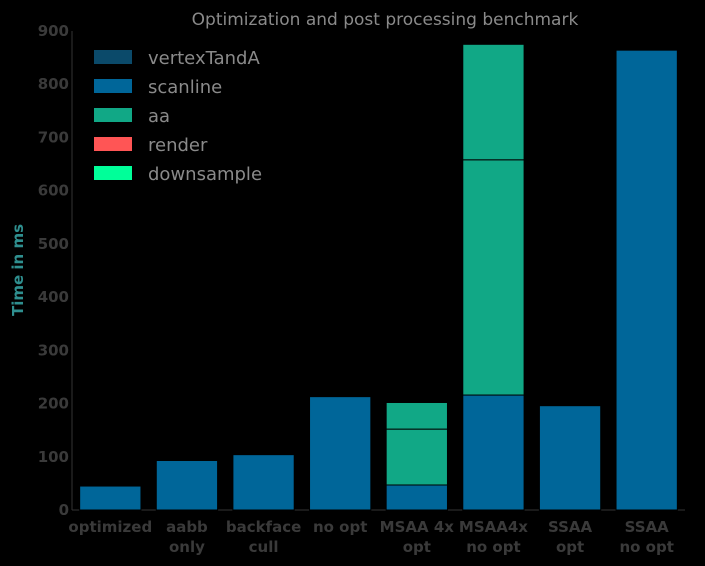  I want to click on x-tick-label: no opt, so click(340, 527).